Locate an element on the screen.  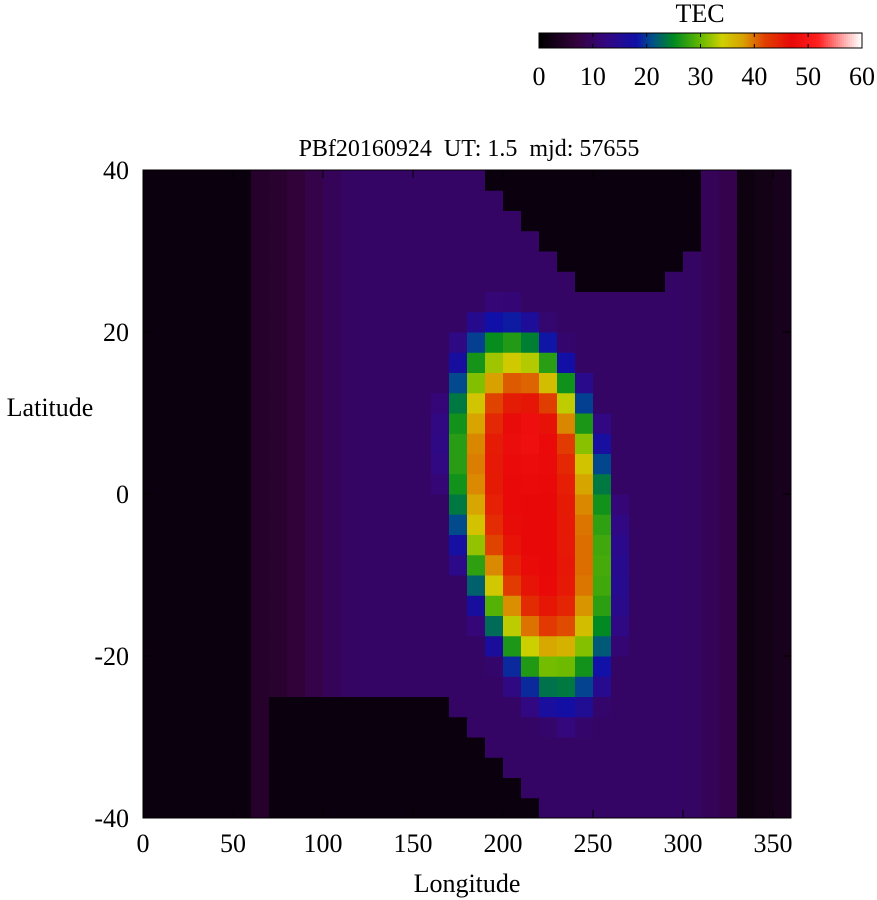
y-tick-label: -40 is located at coordinates (111, 818).